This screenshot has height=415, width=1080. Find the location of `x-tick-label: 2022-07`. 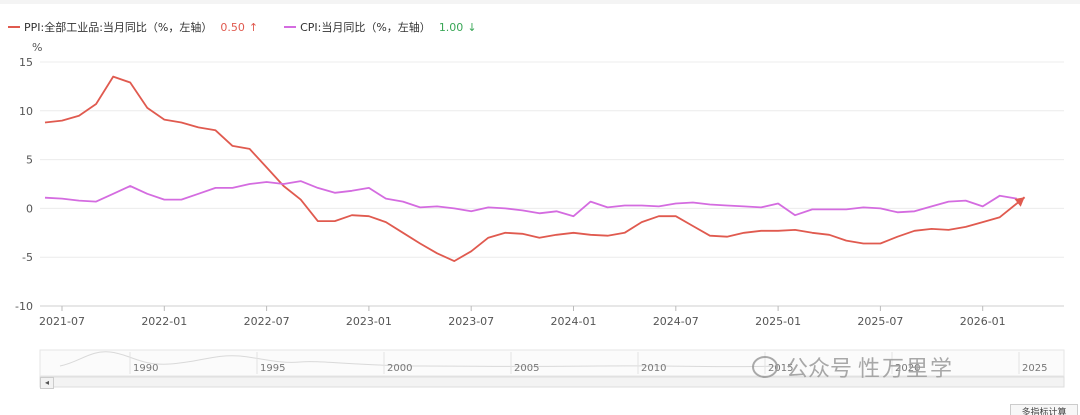

x-tick-label: 2022-07 is located at coordinates (267, 321).